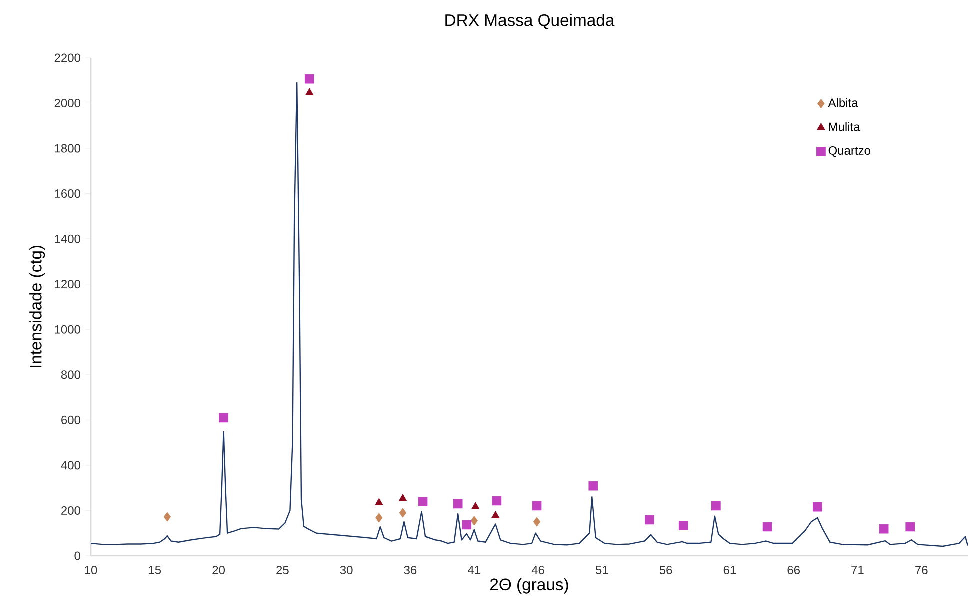 This screenshot has height=616, width=977. What do you see at coordinates (849, 152) in the screenshot?
I see `legend-label: Quartzo` at bounding box center [849, 152].